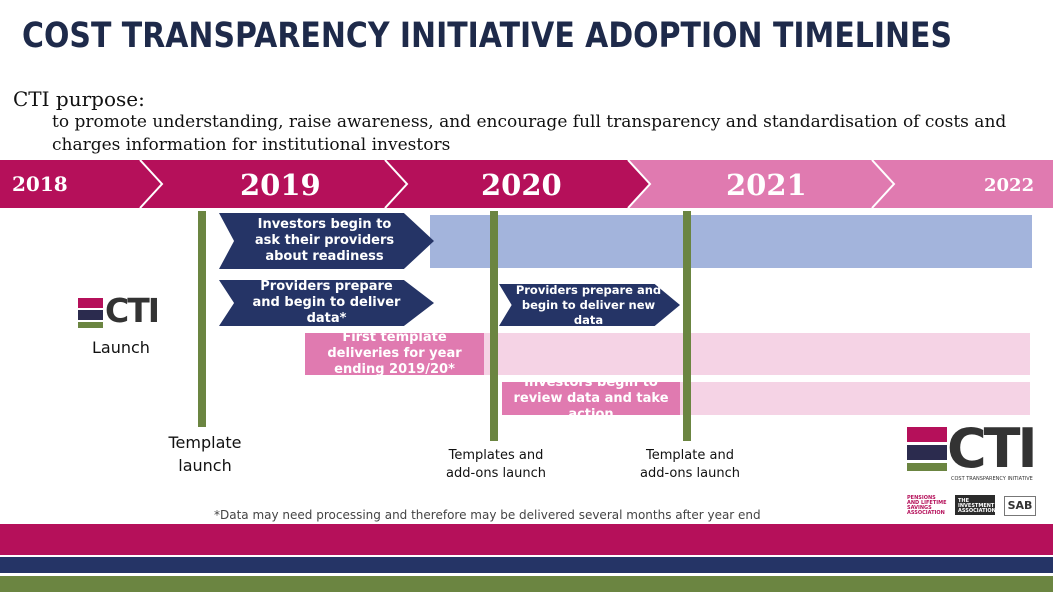 The image size is (1053, 592). I want to click on ia-logo-text: THE INVESTMENT ASSOCIATION, so click(977, 506).